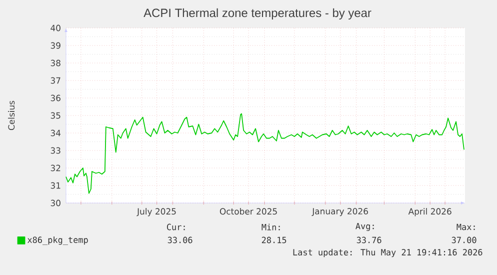  Describe the element at coordinates (55, 115) in the screenshot. I see `y-tick-label: 35` at that location.